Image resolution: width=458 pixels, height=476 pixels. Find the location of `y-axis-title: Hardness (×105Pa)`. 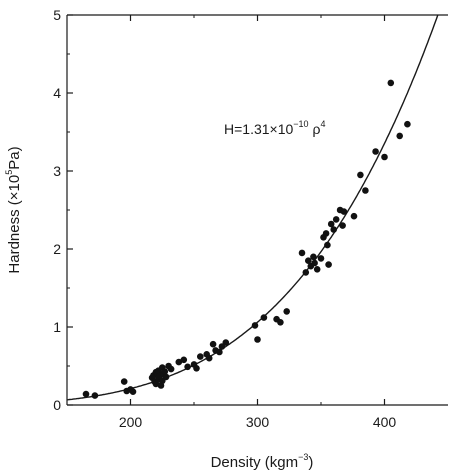

y-axis-title: Hardness (×105Pa) is located at coordinates (13, 209).